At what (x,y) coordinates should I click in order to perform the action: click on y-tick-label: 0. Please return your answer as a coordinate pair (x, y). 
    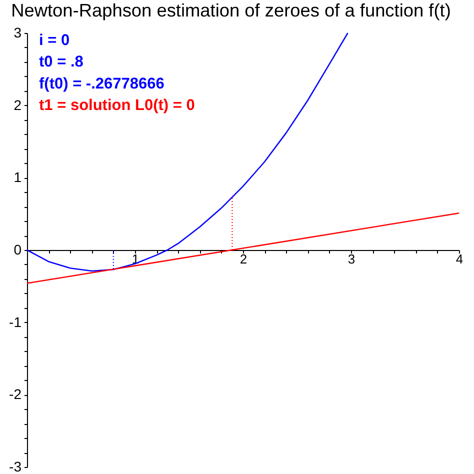
    Looking at the image, I should click on (18, 250).